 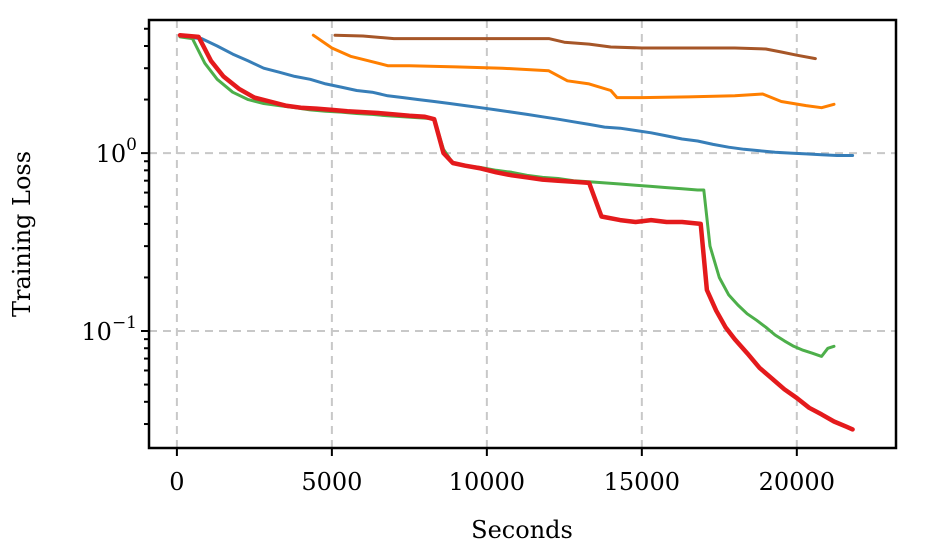 What do you see at coordinates (22, 234) in the screenshot?
I see `y-axis-title: Training Loss` at bounding box center [22, 234].